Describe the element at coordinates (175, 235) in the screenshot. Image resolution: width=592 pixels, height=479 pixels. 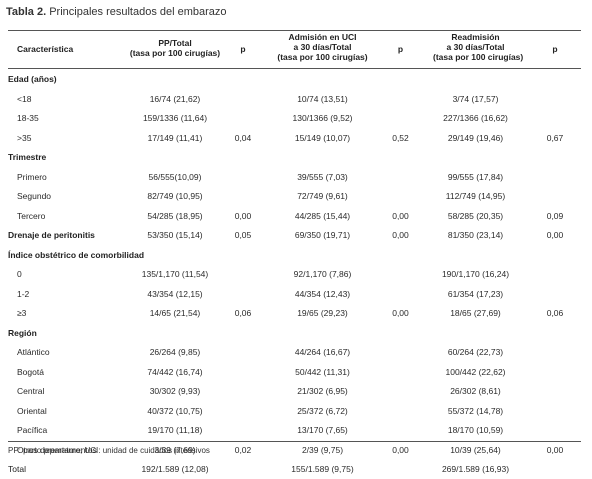
I see `cell-pp: 53/350 (15,14)` at that location.